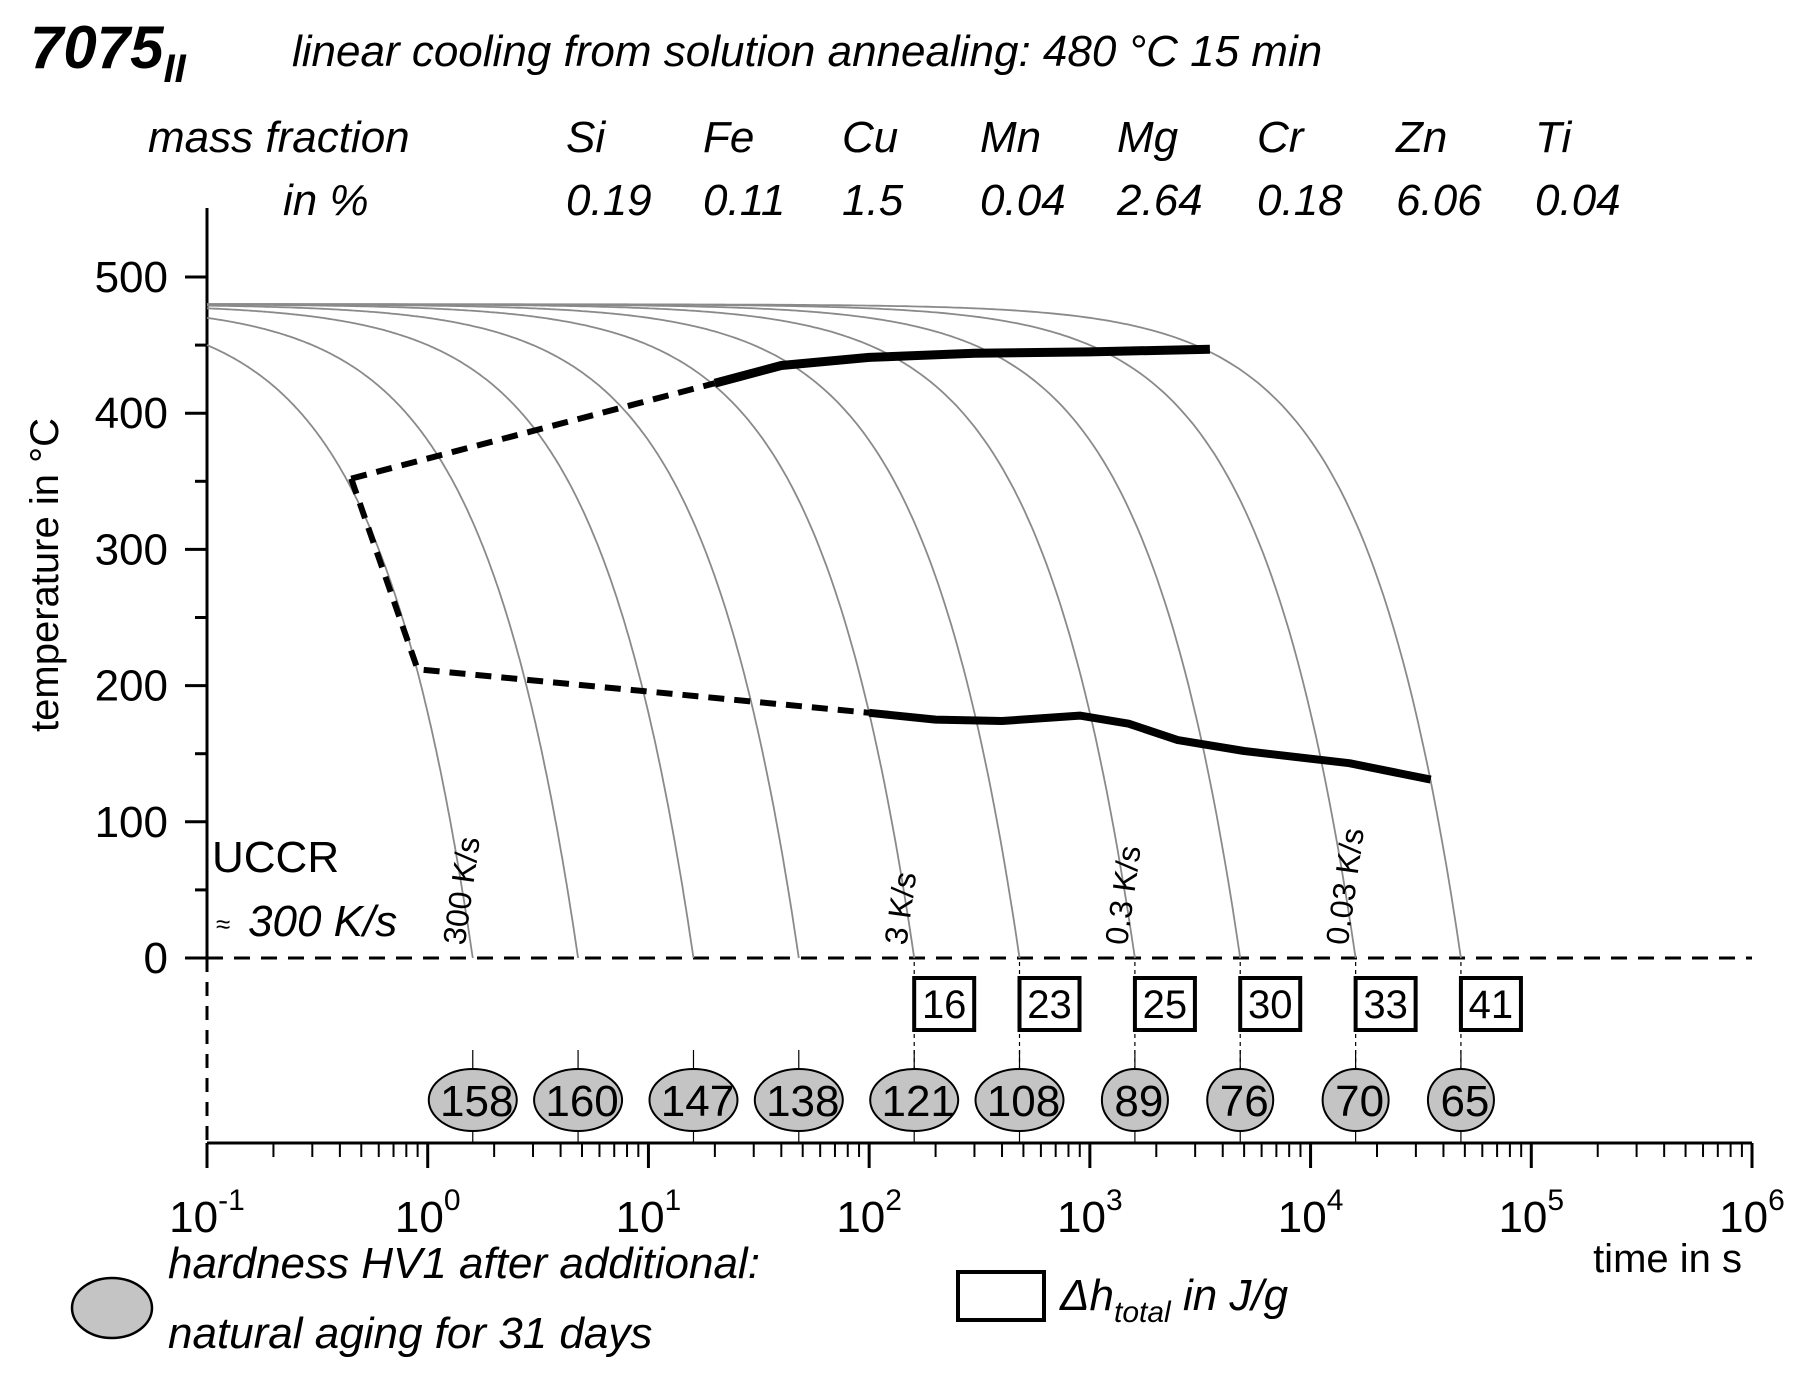  What do you see at coordinates (1138, 1101) in the screenshot?
I see `hardness-value: 89` at bounding box center [1138, 1101].